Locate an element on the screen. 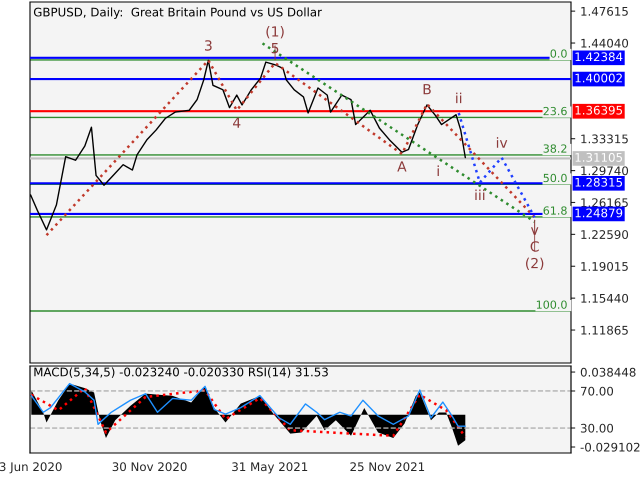 The image size is (640, 480). series-label: 100.0 is located at coordinates (551, 304).